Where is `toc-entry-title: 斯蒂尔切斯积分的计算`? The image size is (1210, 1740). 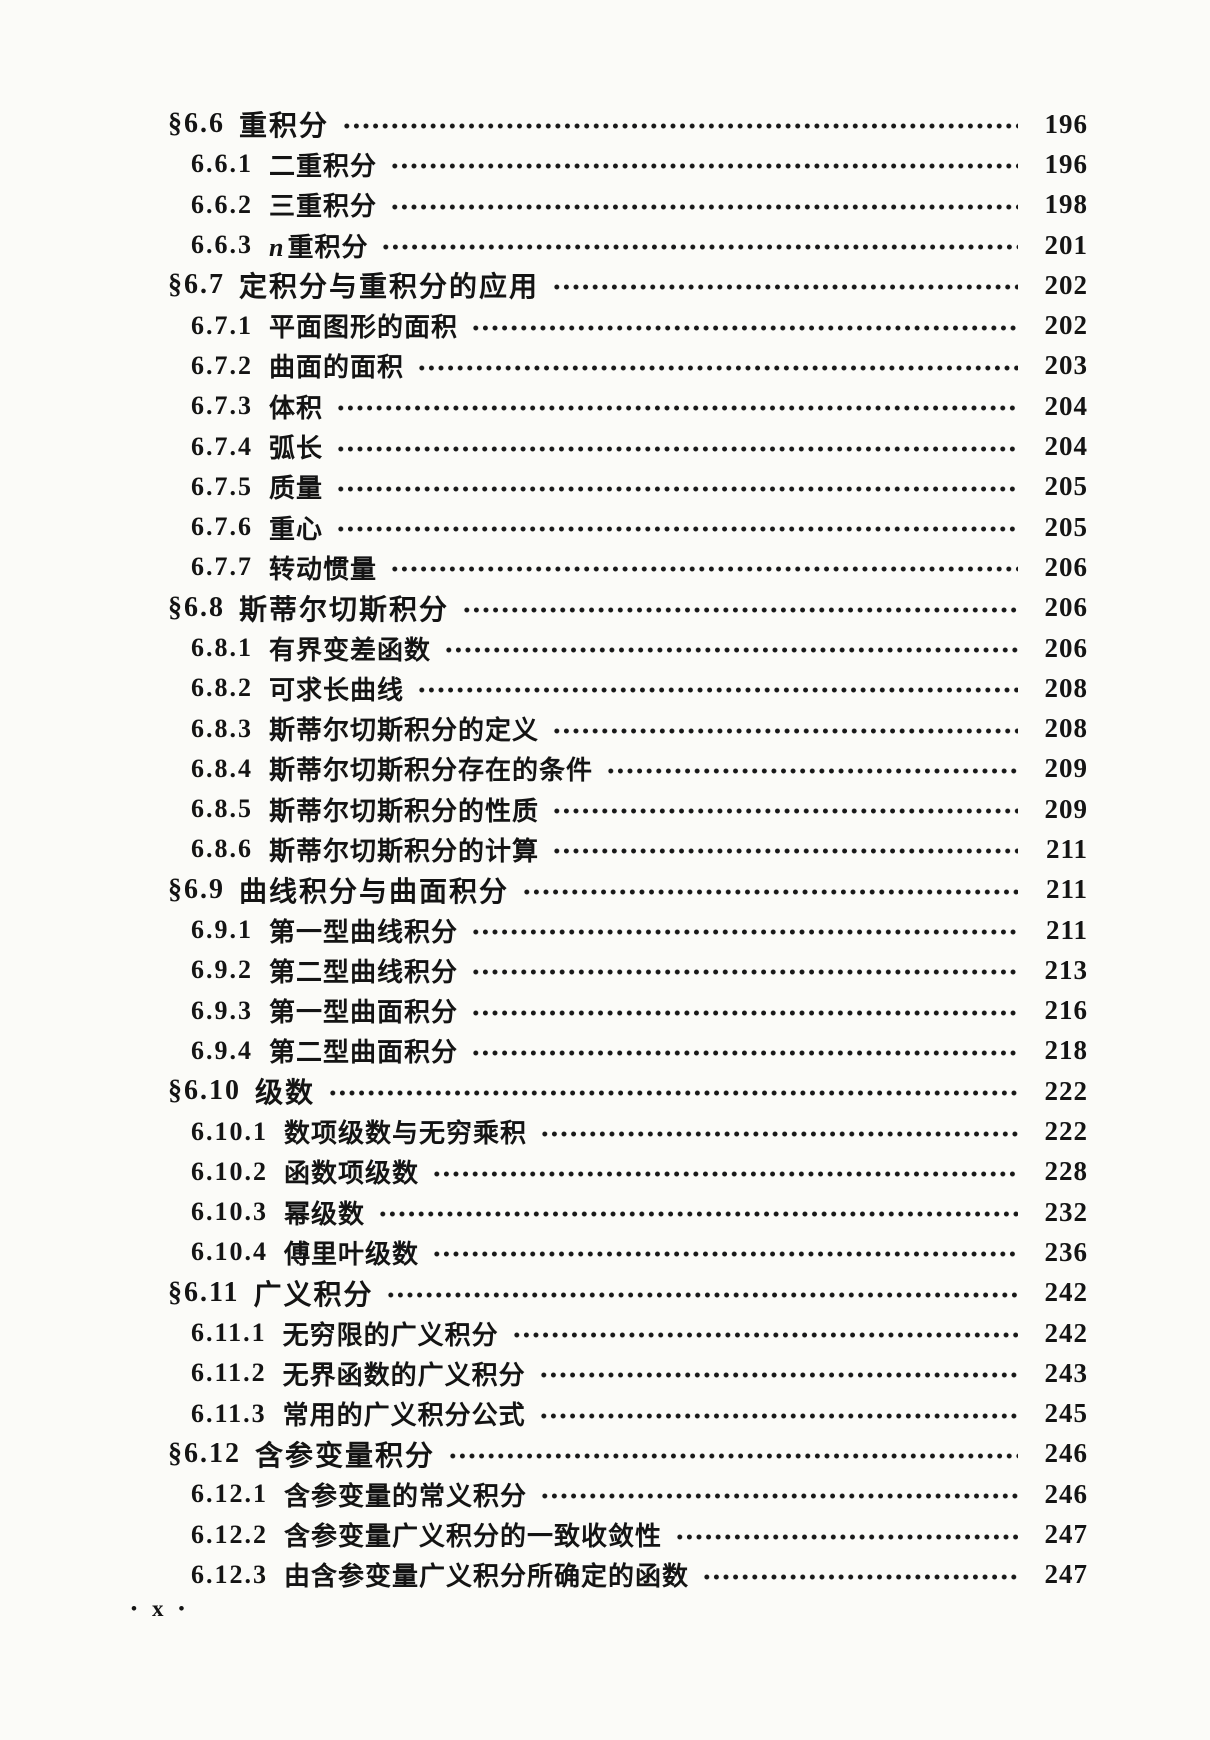 toc-entry-title: 斯蒂尔切斯积分的计算 is located at coordinates (404, 851).